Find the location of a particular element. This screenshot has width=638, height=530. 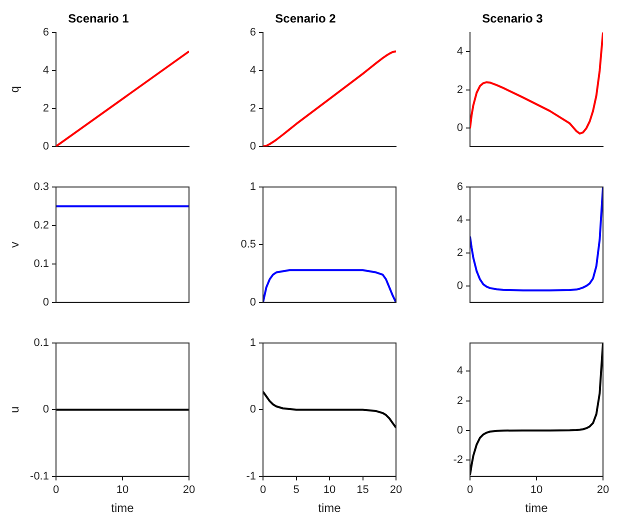

chart-title: Scenario 2 is located at coordinates (305, 19).